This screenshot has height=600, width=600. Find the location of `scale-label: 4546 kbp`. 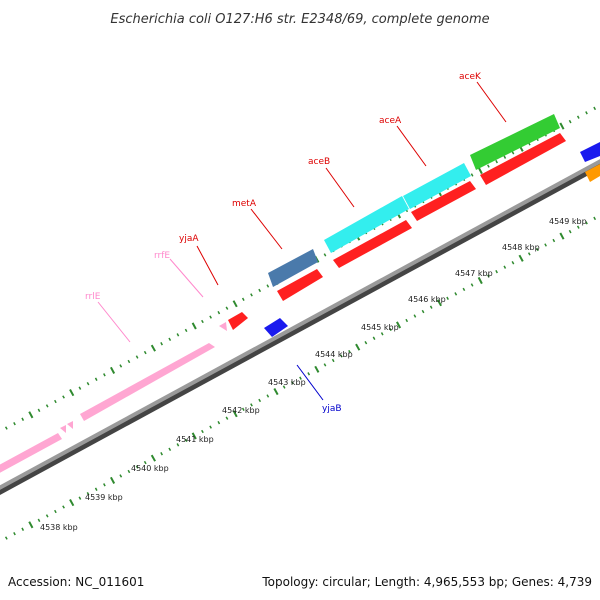

scale-label: 4546 kbp is located at coordinates (427, 299).